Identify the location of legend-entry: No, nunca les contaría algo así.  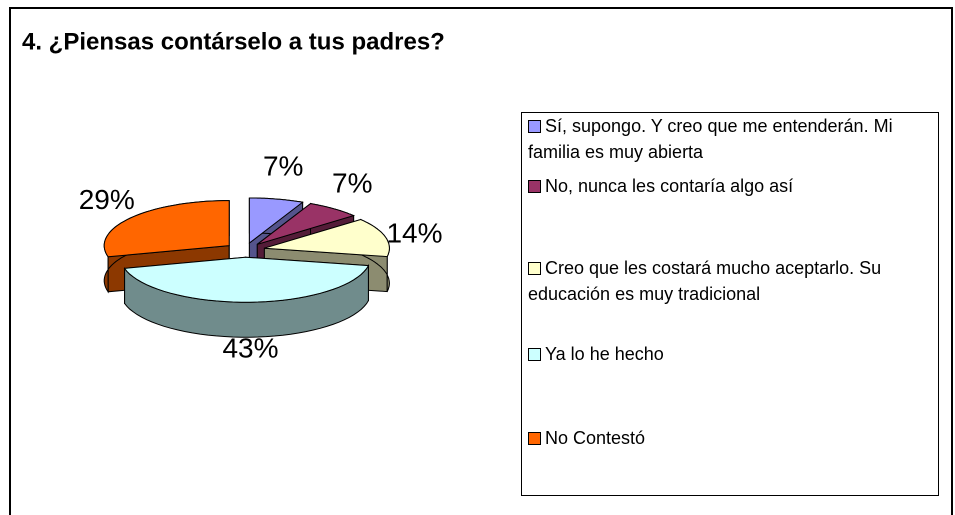
(733, 186).